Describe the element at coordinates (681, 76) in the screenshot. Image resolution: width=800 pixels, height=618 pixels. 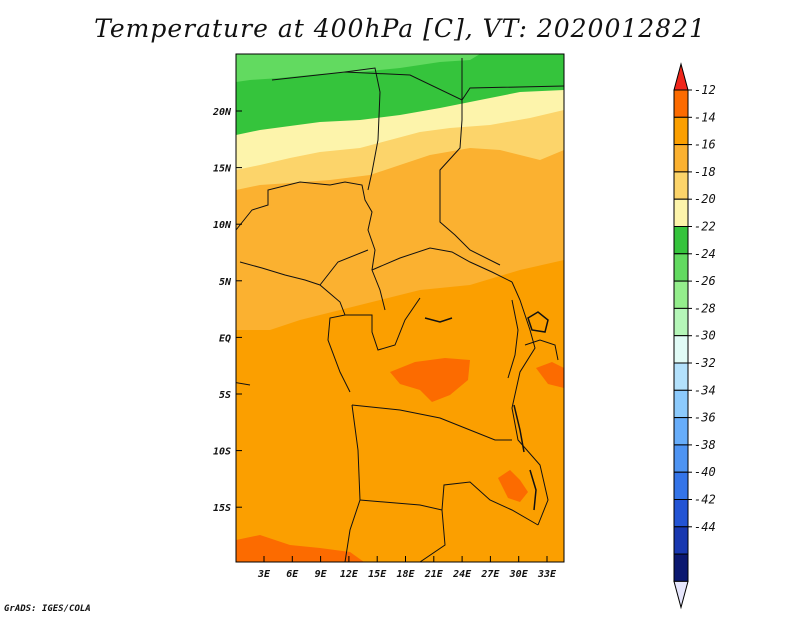
I see `colorbar-top-triangle` at that location.